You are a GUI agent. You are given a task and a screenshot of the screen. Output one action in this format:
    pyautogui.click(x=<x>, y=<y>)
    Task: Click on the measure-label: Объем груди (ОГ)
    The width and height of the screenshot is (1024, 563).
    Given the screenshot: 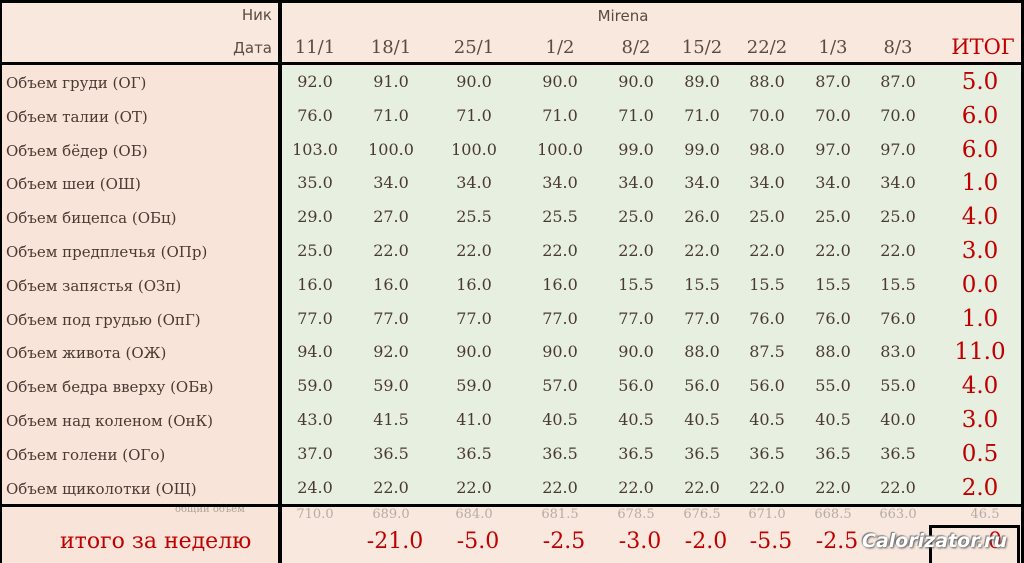 What is the action you would take?
    pyautogui.click(x=76, y=83)
    